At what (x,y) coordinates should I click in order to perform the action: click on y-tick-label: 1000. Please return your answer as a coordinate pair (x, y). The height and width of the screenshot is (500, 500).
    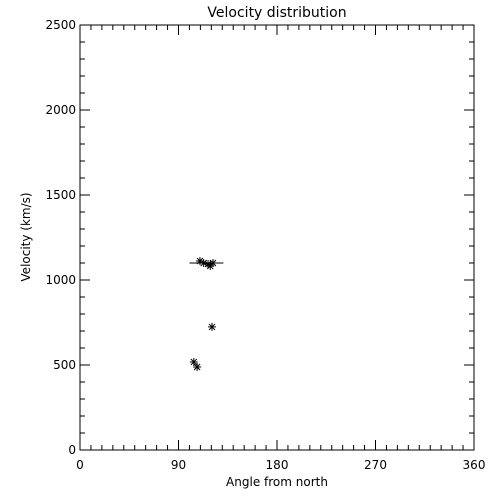
    Looking at the image, I should click on (60, 280).